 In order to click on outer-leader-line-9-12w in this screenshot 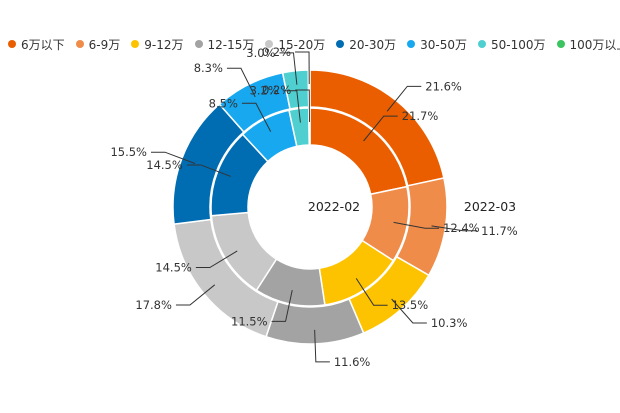, I will do `click(409, 311)`.